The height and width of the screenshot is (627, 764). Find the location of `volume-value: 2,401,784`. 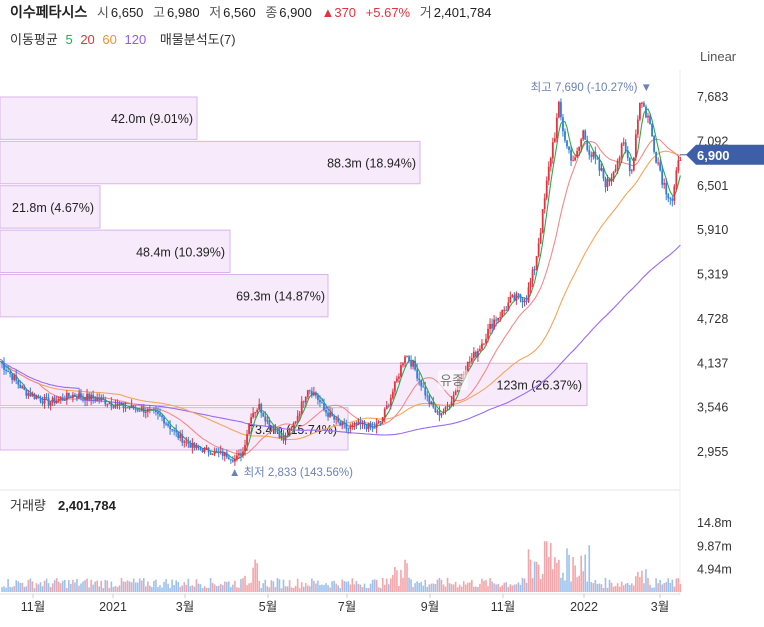

volume-value: 2,401,784 is located at coordinates (462, 12).